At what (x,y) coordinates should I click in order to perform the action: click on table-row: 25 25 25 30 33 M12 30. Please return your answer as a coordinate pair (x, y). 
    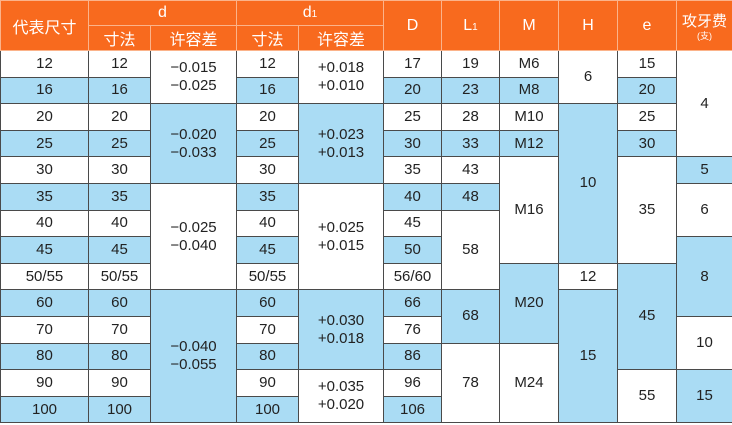
    Looking at the image, I should click on (366, 143).